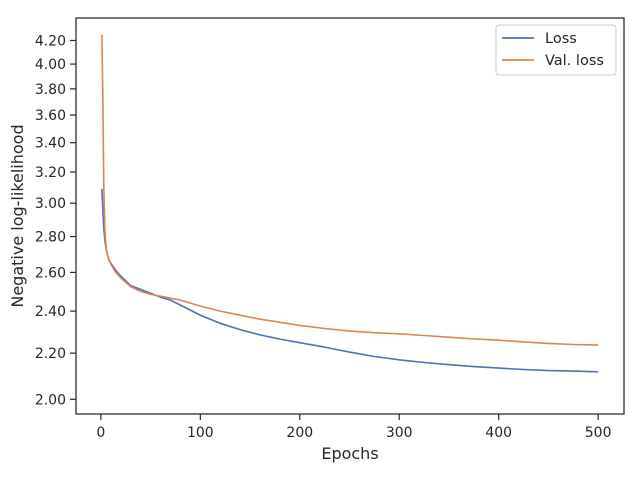 This screenshot has width=640, height=480. I want to click on y-tick-label: 2.80, so click(50, 238).